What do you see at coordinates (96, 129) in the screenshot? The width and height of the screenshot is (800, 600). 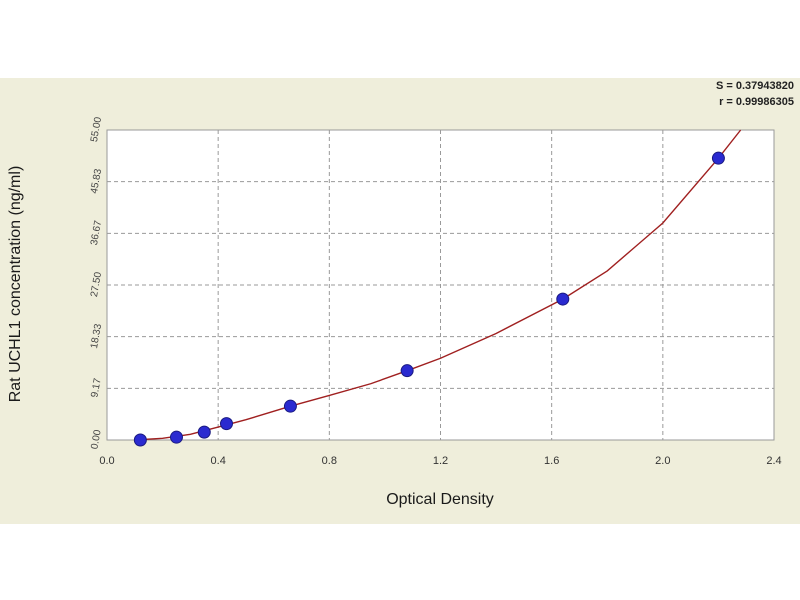 I see `y-tick-label: 55.00` at bounding box center [96, 129].